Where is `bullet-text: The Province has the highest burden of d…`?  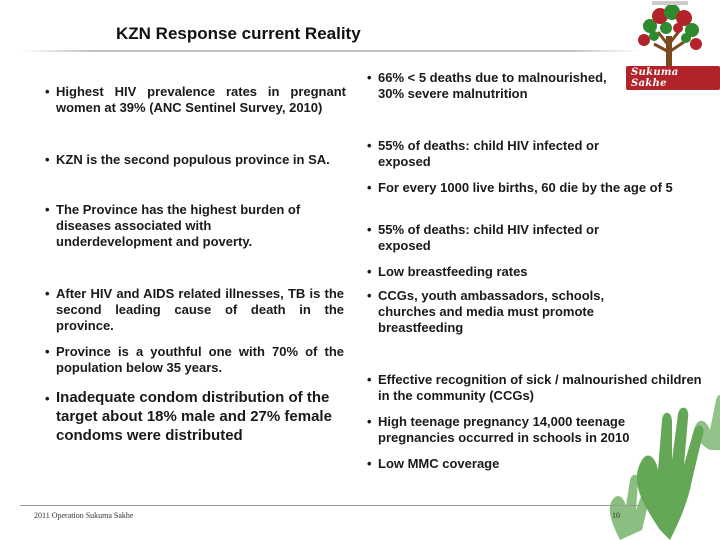 bullet-text: The Province has the highest burden of d… is located at coordinates (178, 225).